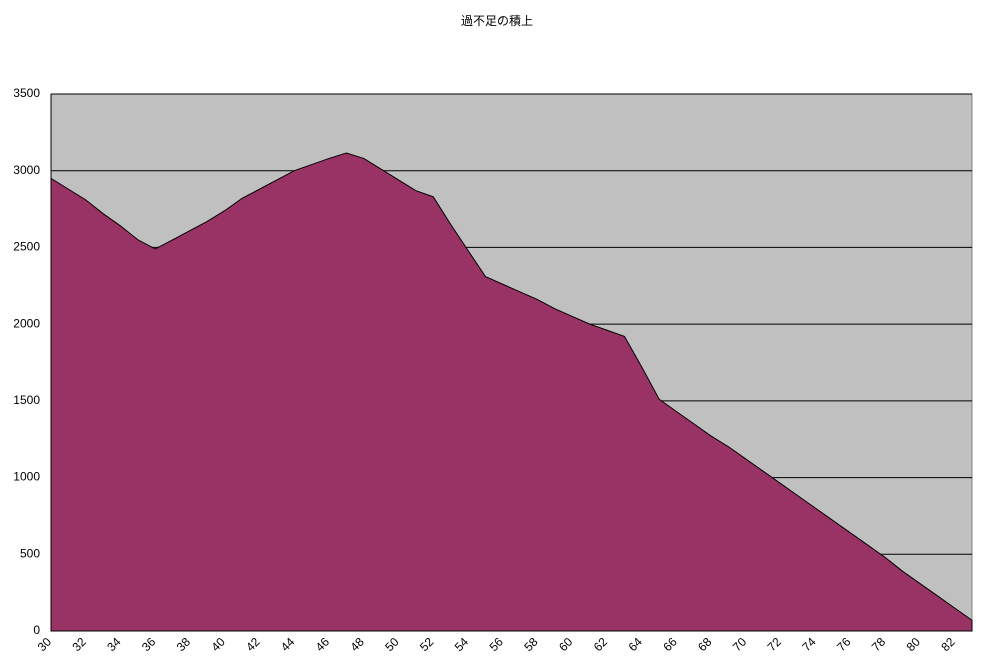 This screenshot has height=669, width=994. I want to click on y-tick-label: 1500, so click(26, 400).